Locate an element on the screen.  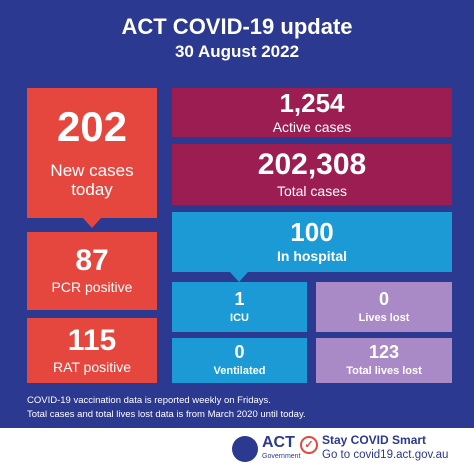
smart-link: Go to covid19.act.gov.au is located at coordinates (385, 455).